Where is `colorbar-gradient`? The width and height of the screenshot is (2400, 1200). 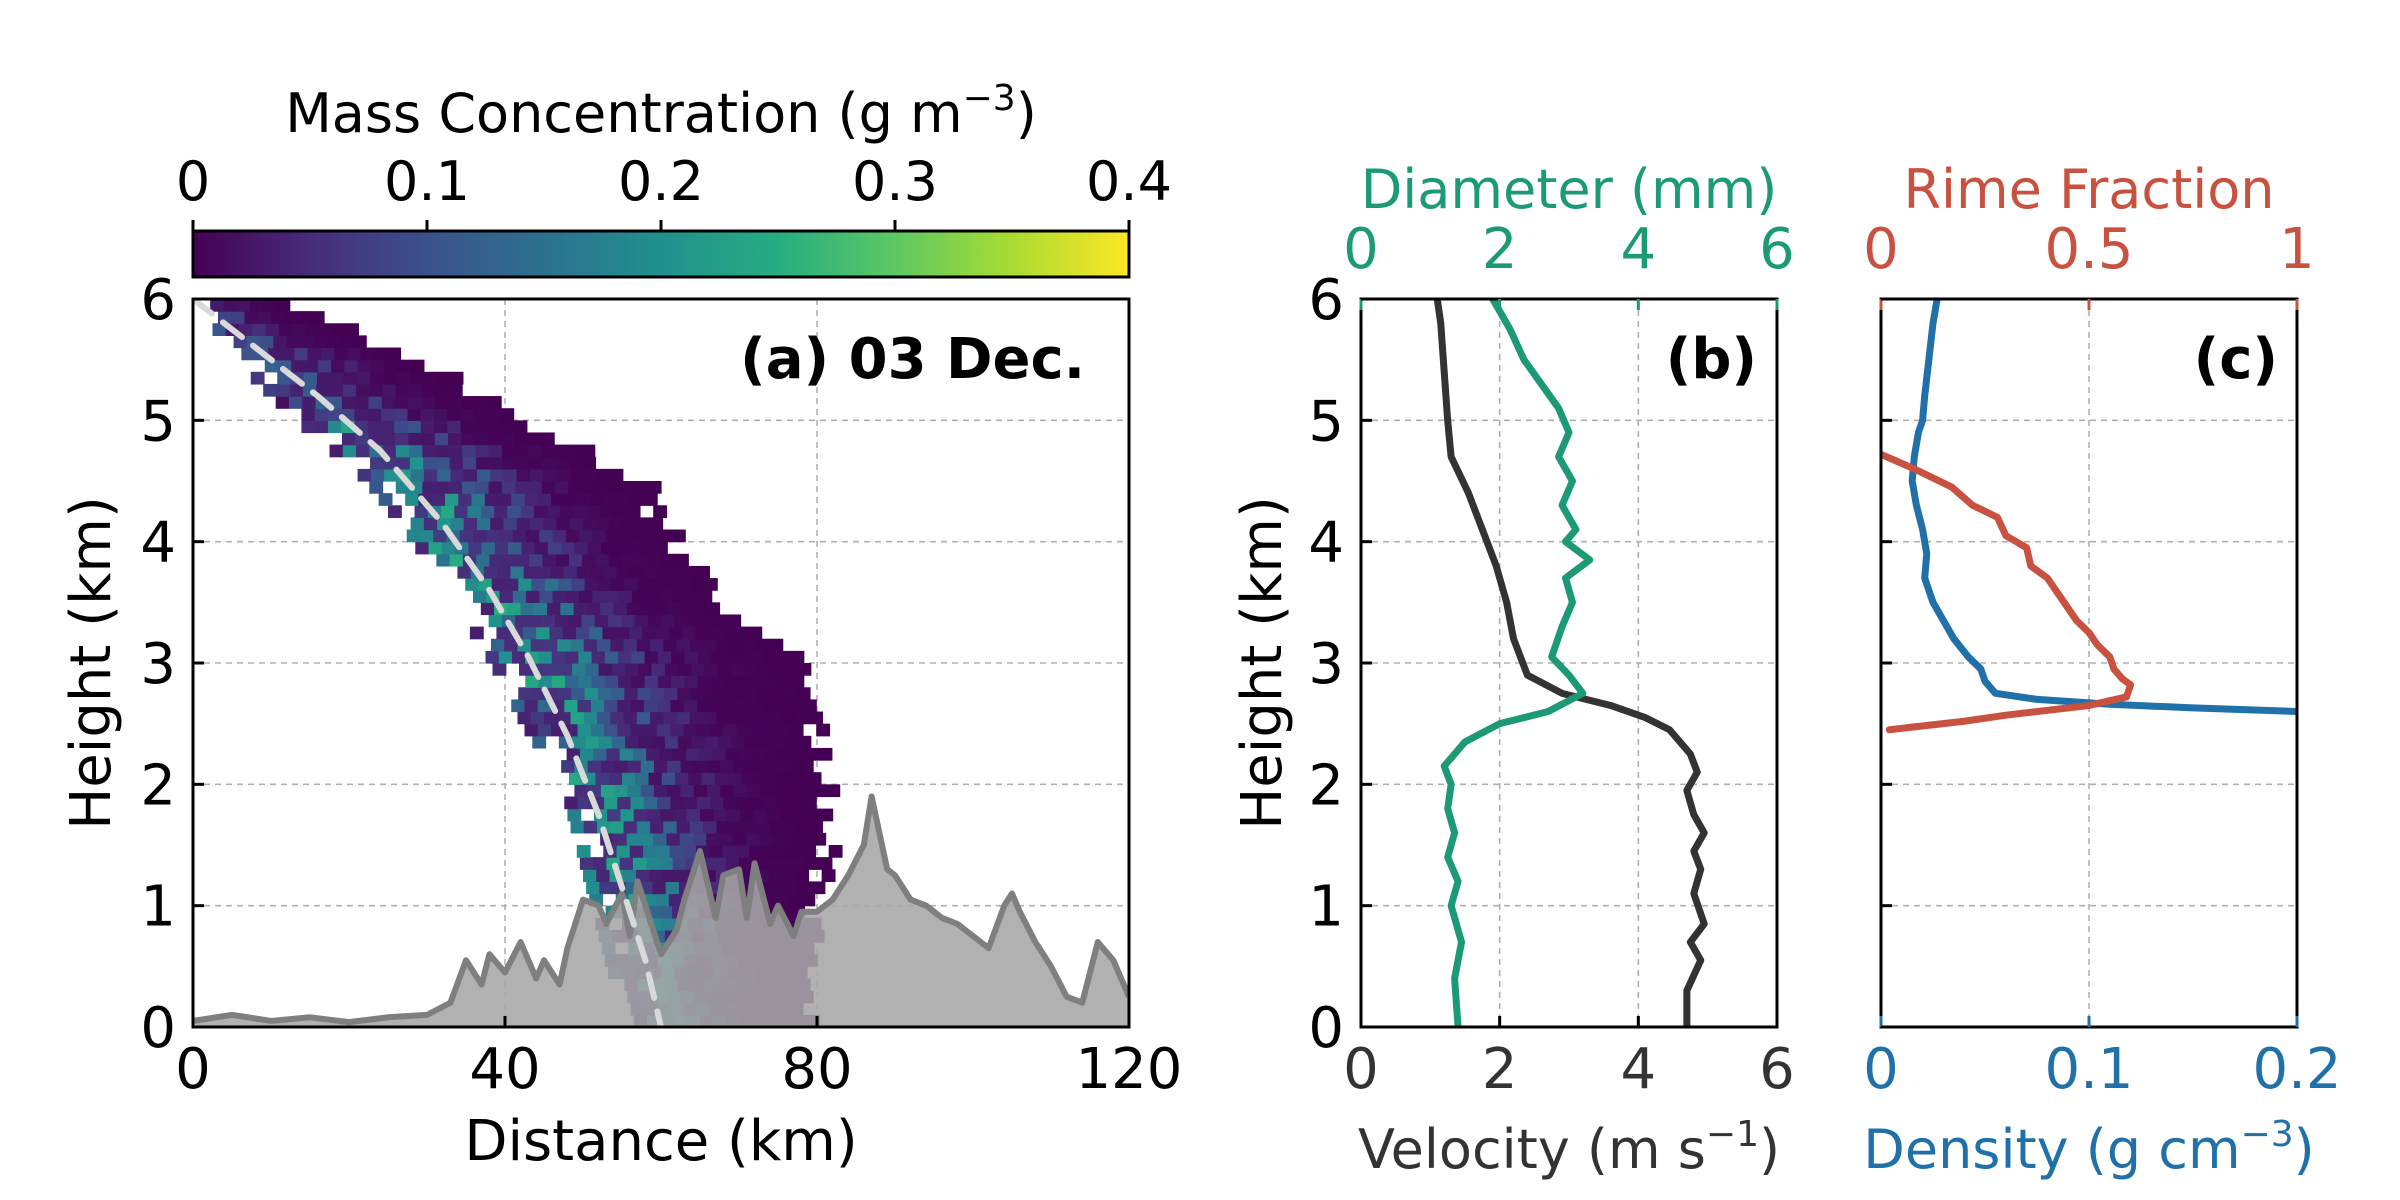
colorbar-gradient is located at coordinates (661, 254).